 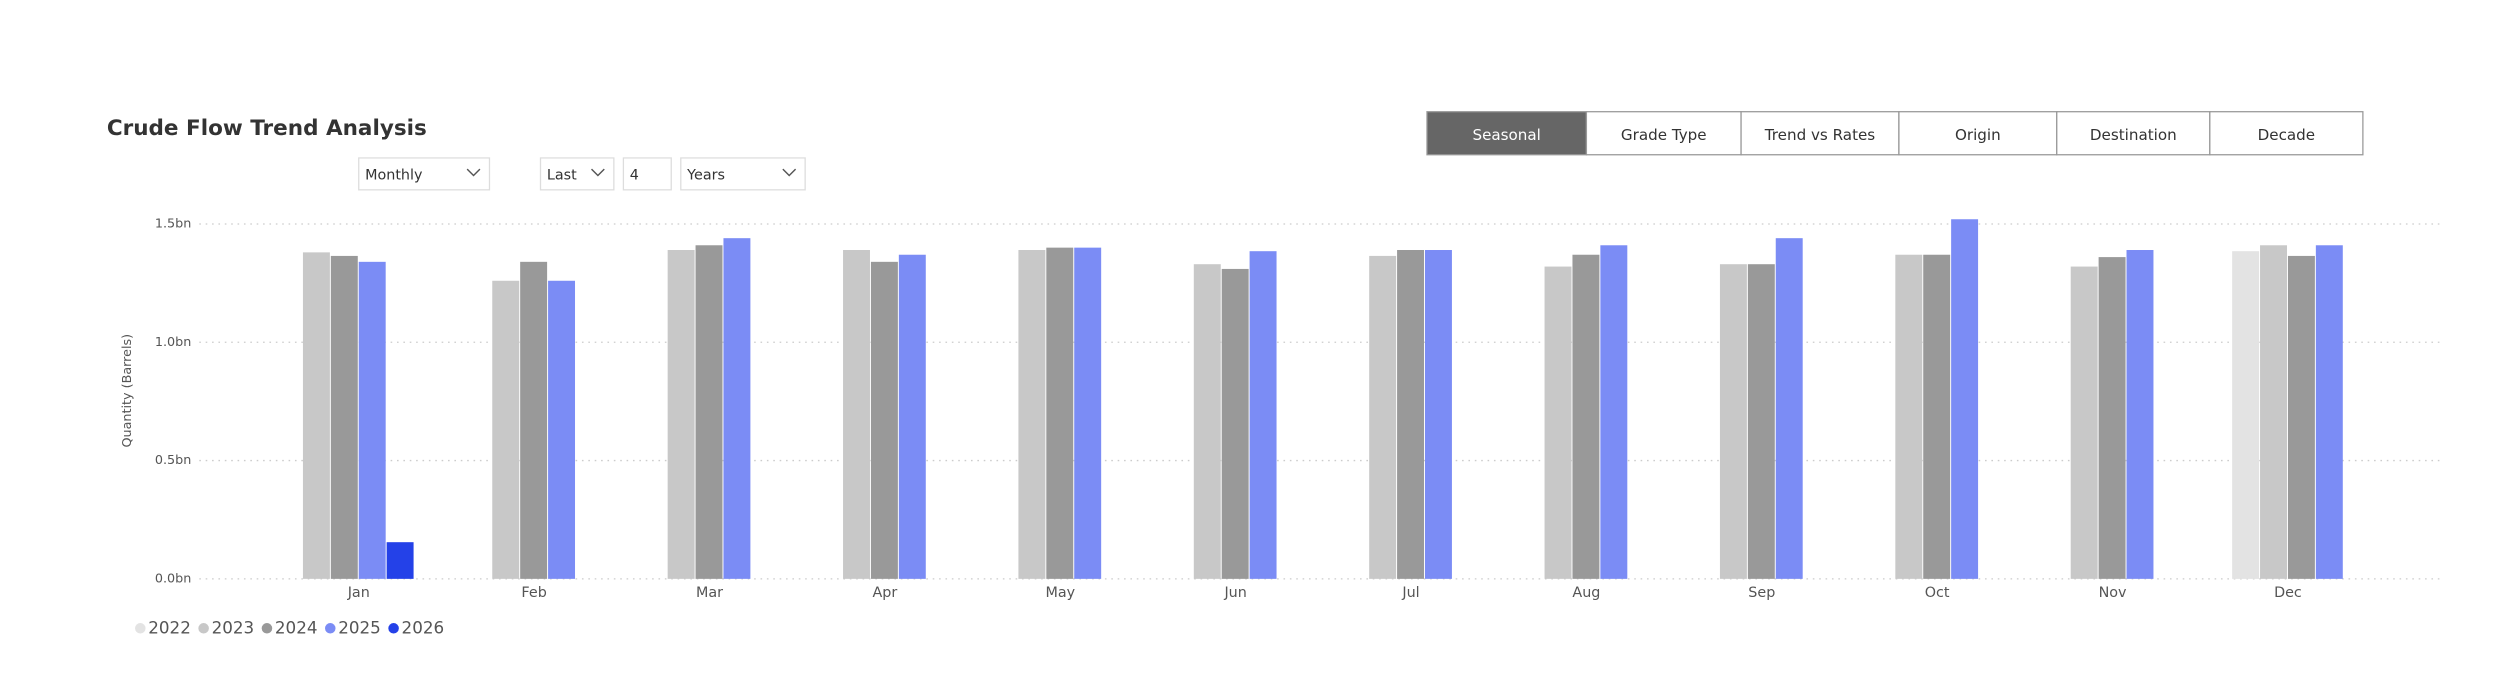 I want to click on tab-label: Destination, so click(x=2133, y=135).